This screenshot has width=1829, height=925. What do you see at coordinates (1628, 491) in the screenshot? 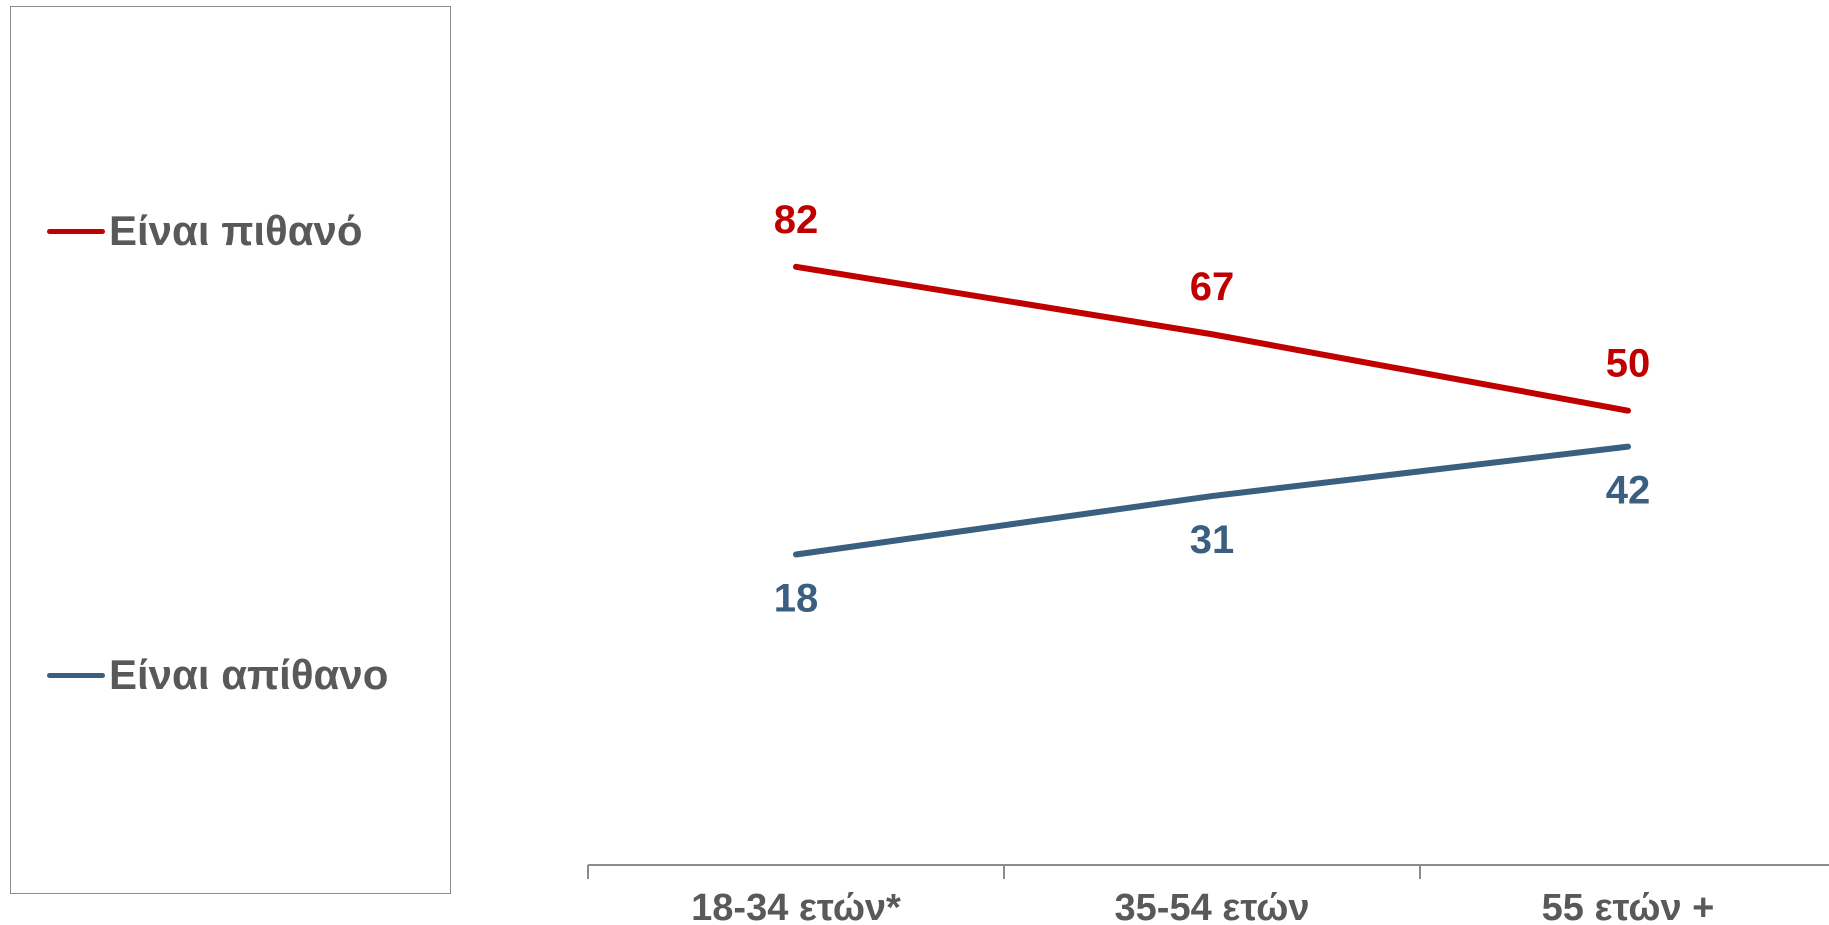
I see `data-label: 42` at bounding box center [1628, 491].